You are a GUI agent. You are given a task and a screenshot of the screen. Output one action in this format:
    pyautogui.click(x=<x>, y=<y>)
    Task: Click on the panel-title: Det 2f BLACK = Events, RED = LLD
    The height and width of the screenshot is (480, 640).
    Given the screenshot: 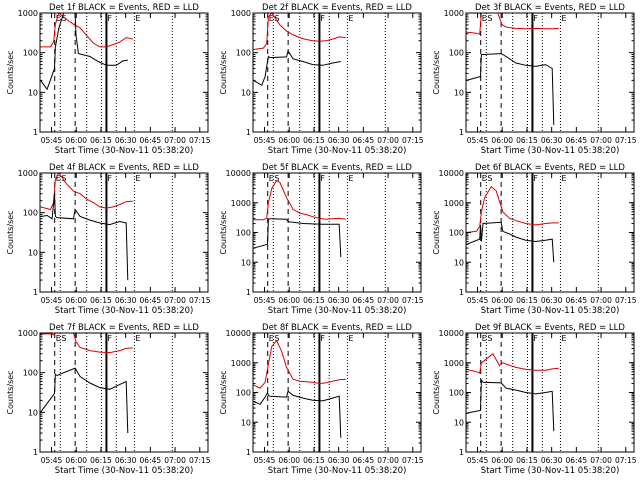 What is the action you would take?
    pyautogui.click(x=337, y=8)
    